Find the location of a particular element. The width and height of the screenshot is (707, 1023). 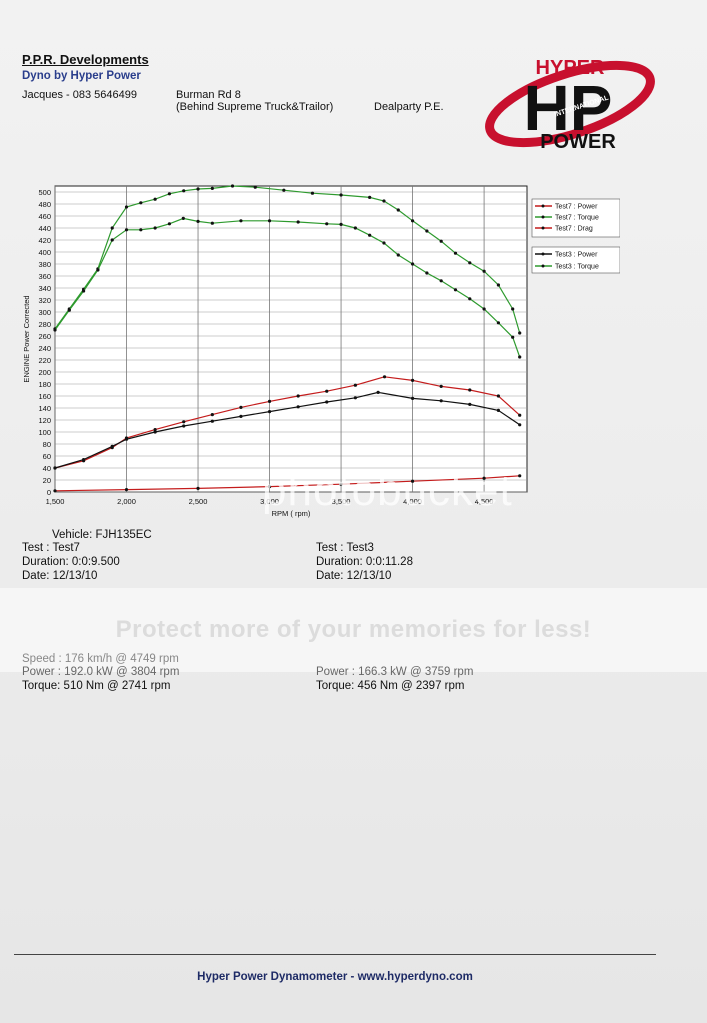

logo-mark-text: HP is located at coordinates (568, 108).